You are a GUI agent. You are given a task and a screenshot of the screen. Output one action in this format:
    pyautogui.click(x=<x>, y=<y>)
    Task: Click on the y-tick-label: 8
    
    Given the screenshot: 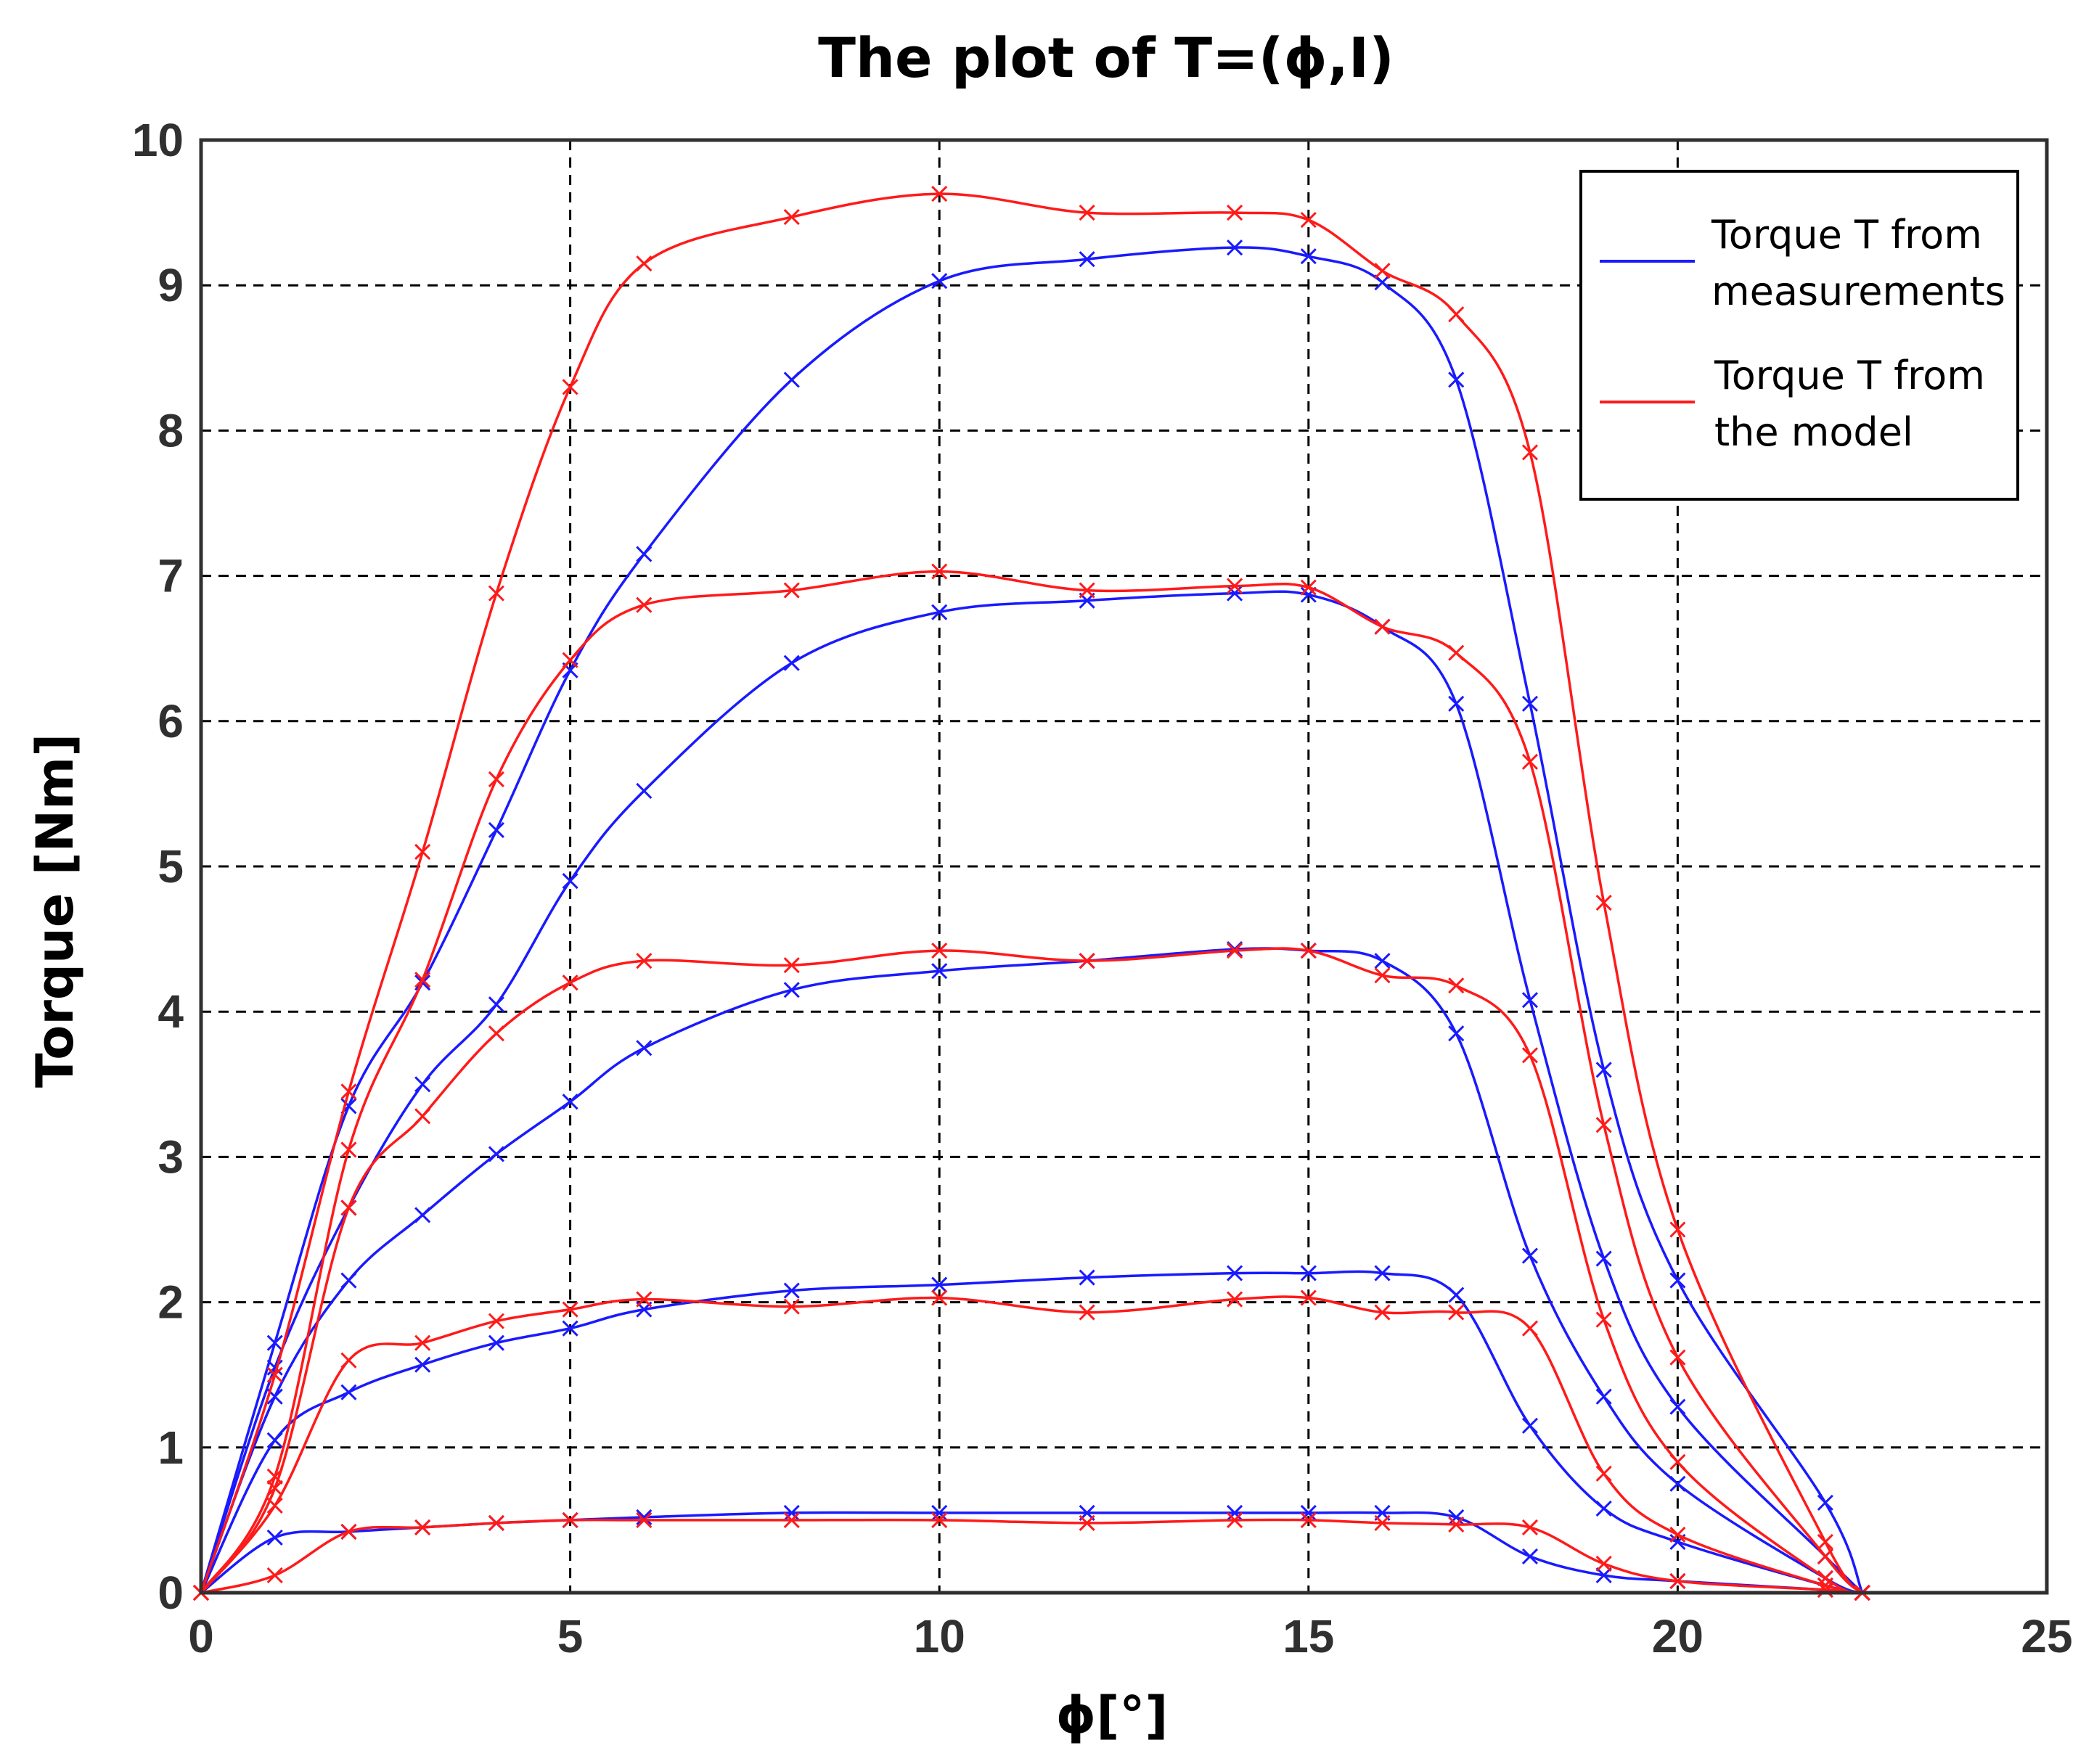 What is the action you would take?
    pyautogui.click(x=171, y=430)
    